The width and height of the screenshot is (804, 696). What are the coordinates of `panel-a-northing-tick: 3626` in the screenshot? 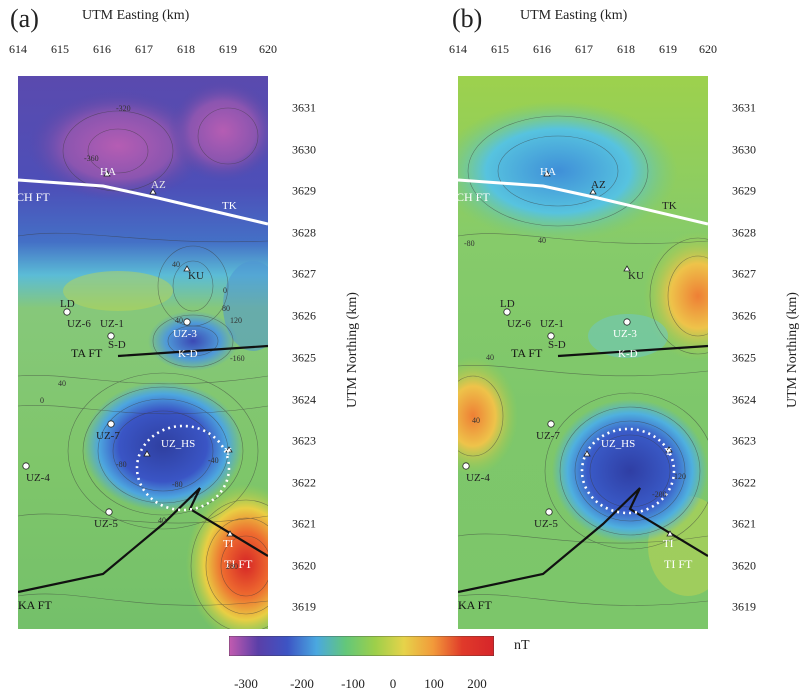 It's located at (304, 315).